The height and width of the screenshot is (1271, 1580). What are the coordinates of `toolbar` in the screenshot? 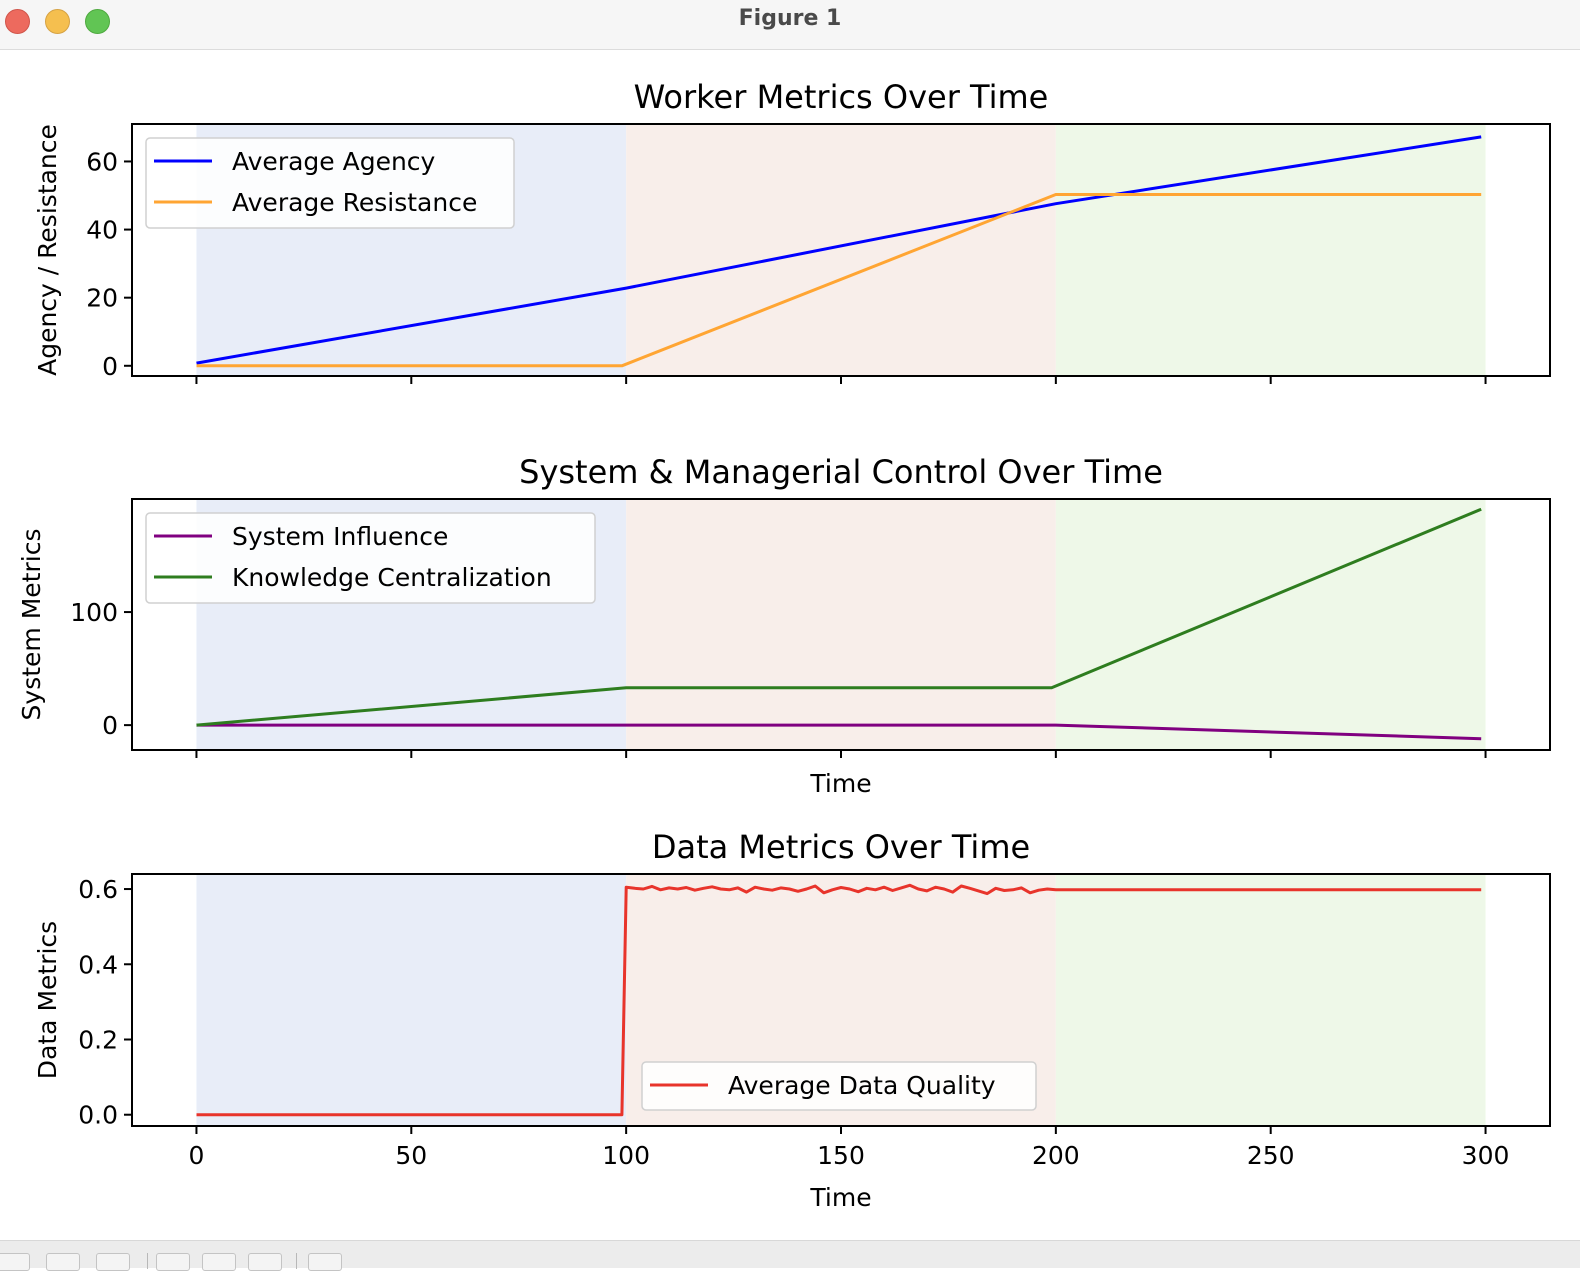 It's located at (790, 1255).